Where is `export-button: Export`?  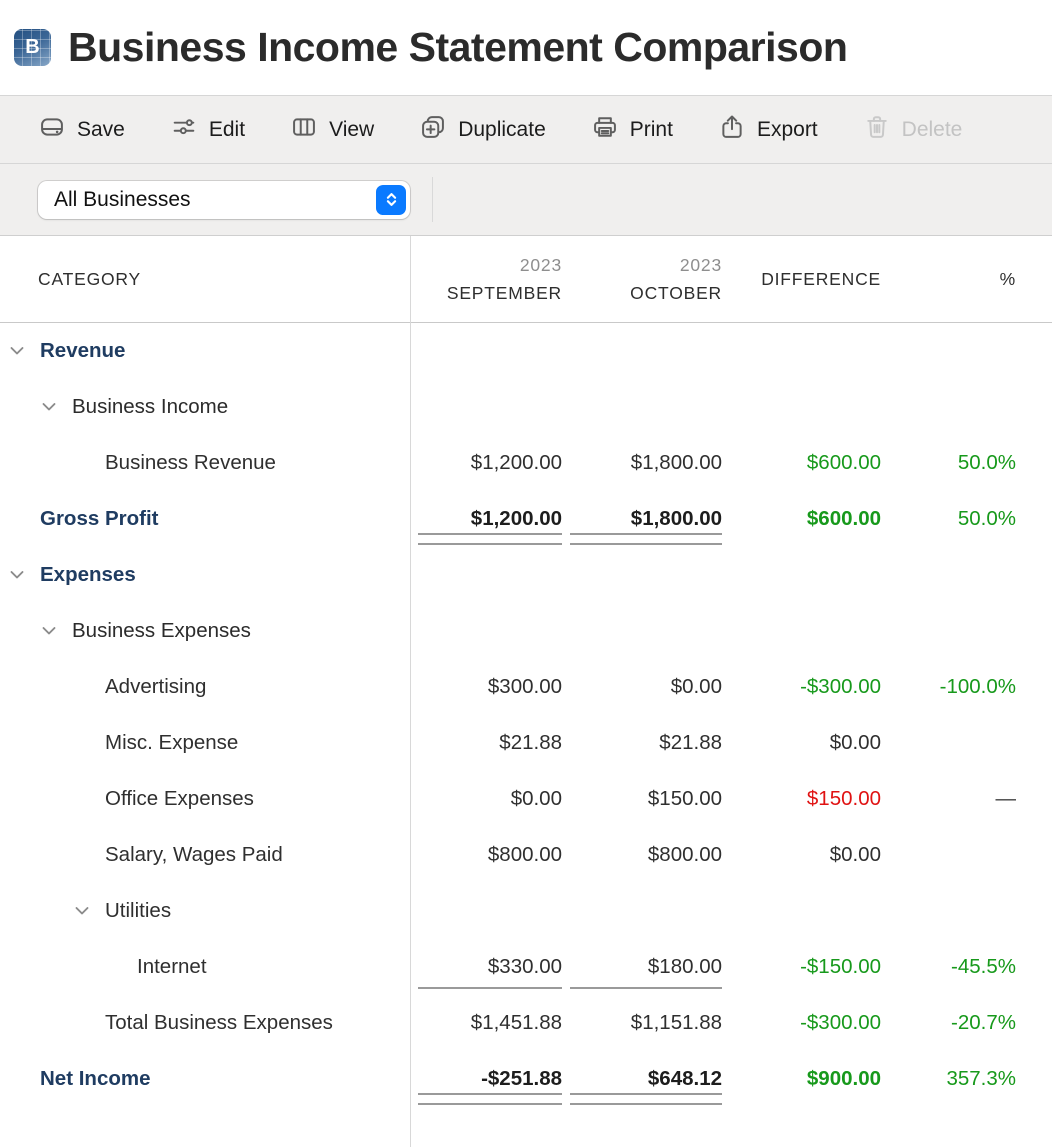
export-button: Export is located at coordinates (768, 130).